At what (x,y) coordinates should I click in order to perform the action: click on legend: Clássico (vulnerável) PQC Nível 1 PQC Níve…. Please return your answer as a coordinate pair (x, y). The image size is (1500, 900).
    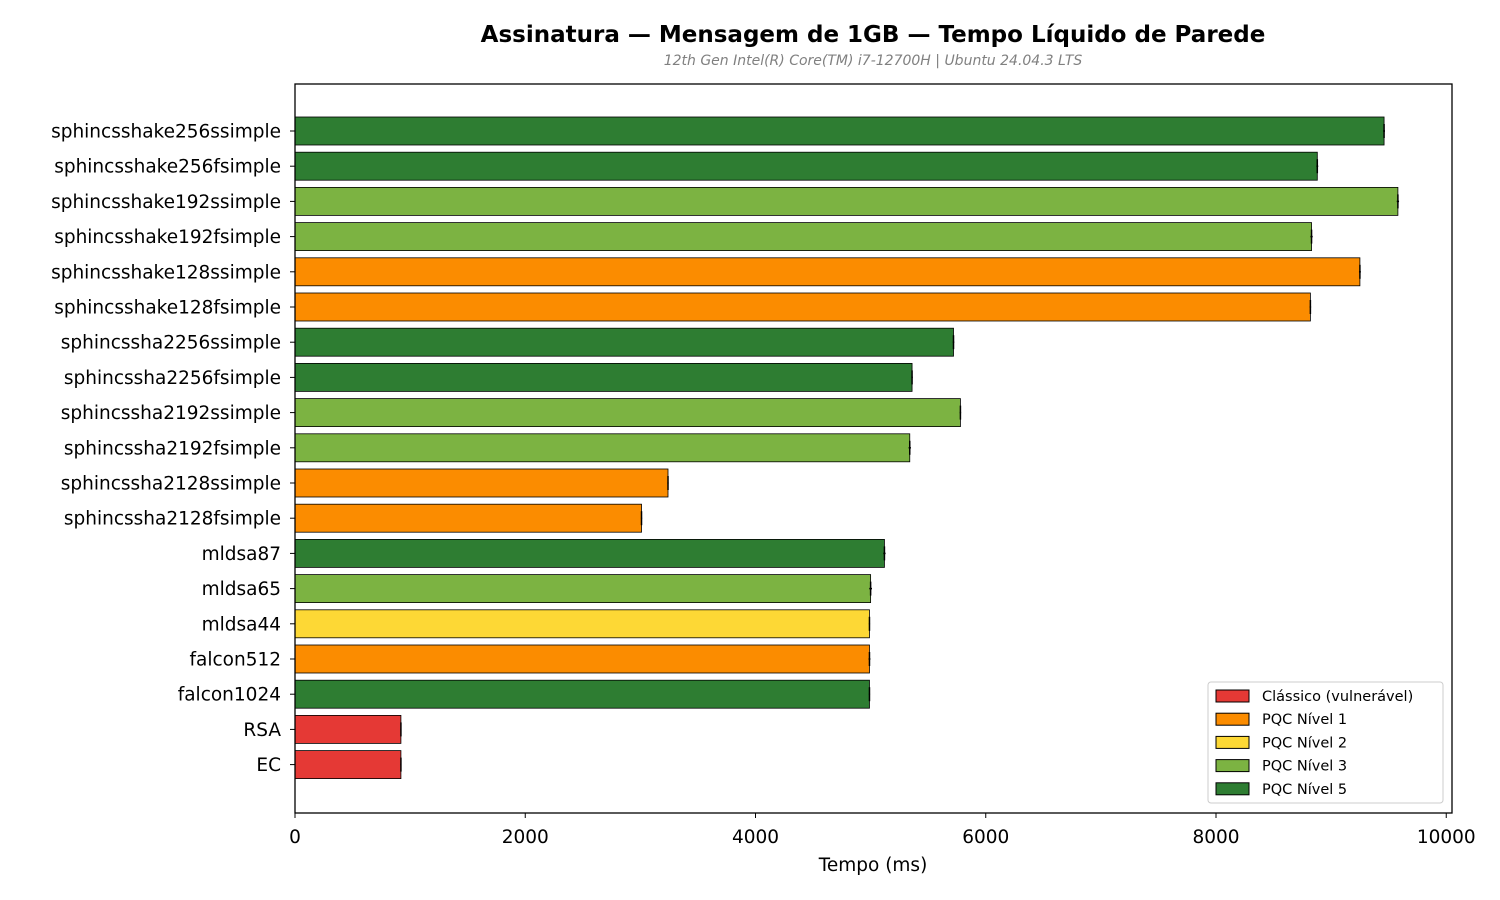
    Looking at the image, I should click on (1325, 742).